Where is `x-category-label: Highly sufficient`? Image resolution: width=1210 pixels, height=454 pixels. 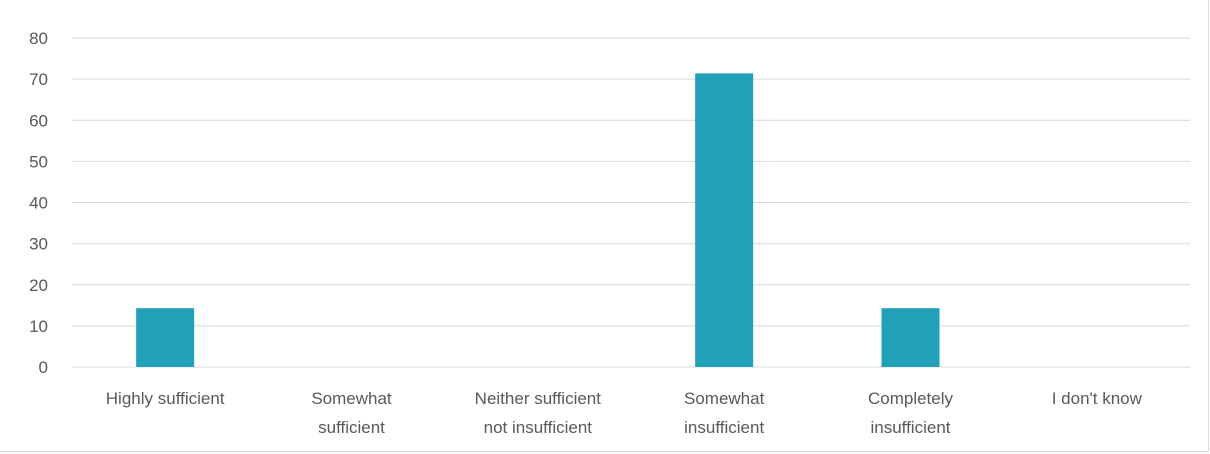 x-category-label: Highly sufficient is located at coordinates (165, 398).